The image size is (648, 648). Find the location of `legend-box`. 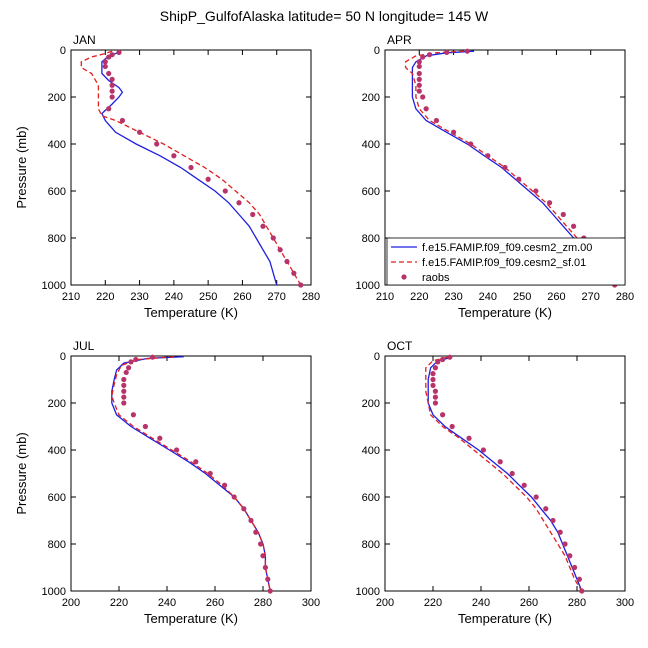

legend-box is located at coordinates (506, 261).